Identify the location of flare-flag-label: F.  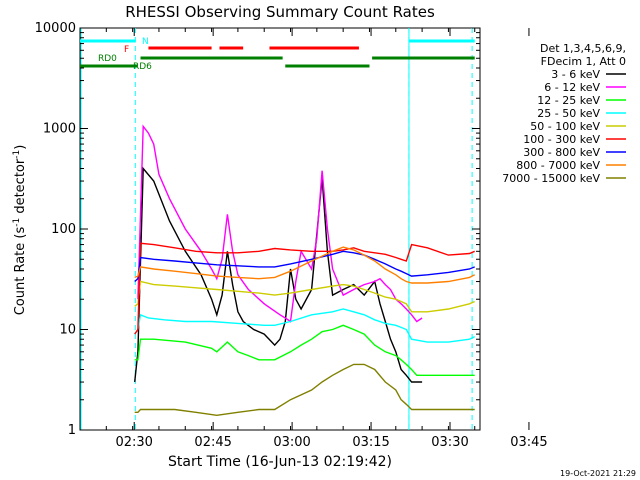
(126, 50).